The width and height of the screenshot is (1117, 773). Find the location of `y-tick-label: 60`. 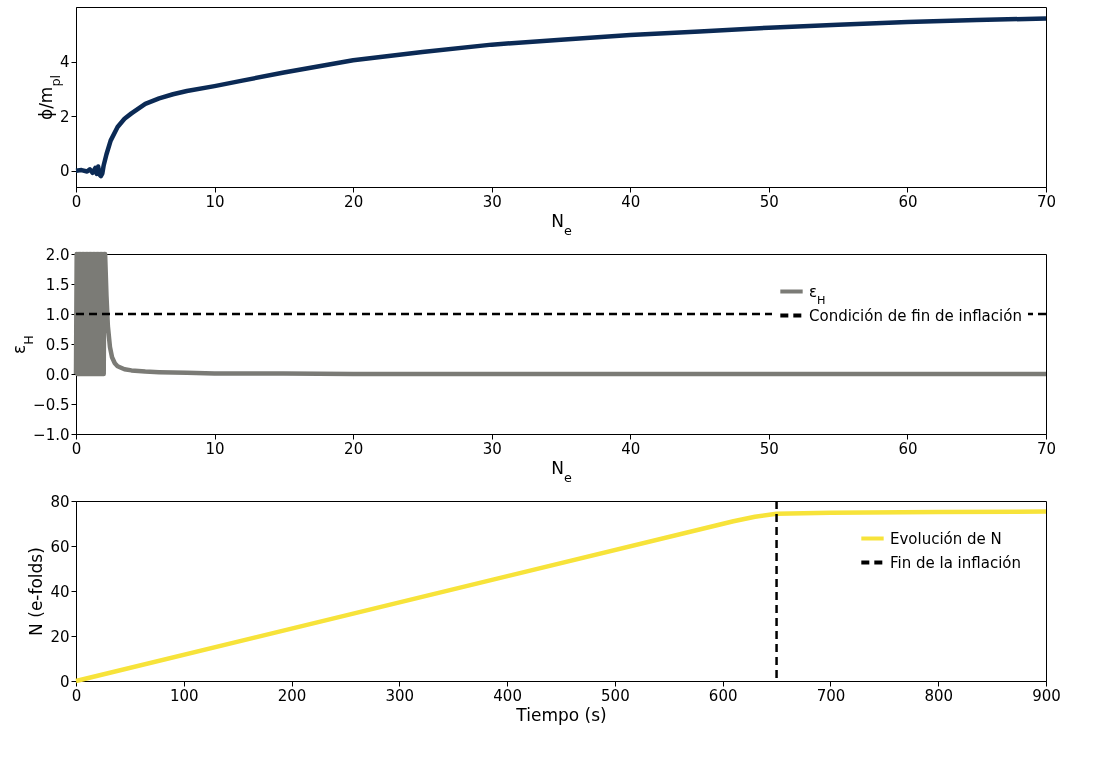

y-tick-label: 60 is located at coordinates (60, 546).